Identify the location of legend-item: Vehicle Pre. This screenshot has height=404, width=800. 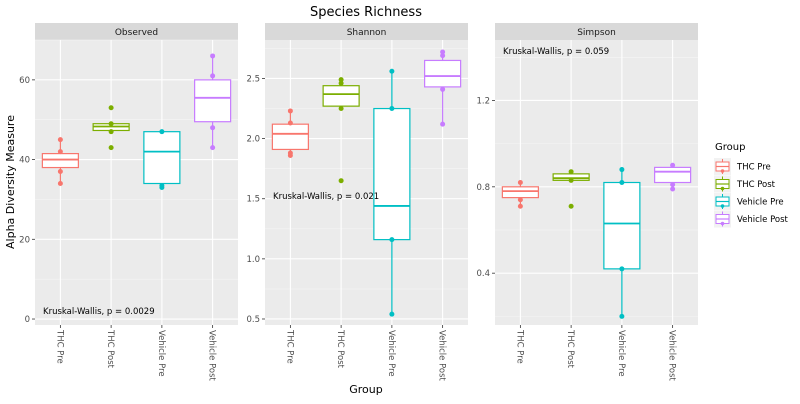
(749, 201).